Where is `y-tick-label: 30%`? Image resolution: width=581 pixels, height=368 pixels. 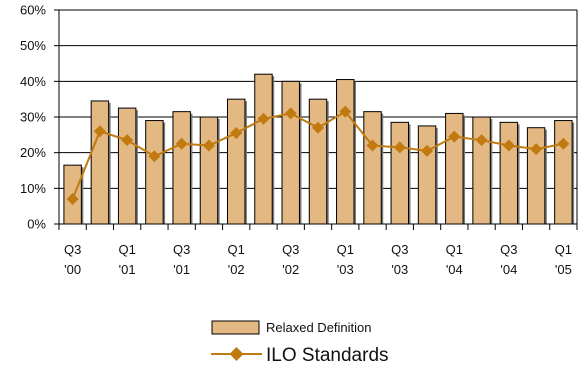
y-tick-label: 30% is located at coordinates (33, 117).